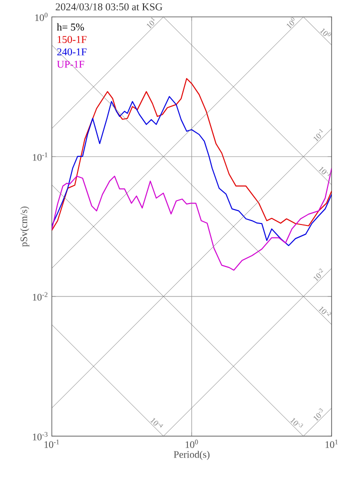 The height and width of the screenshot is (478, 346). Describe the element at coordinates (70, 27) in the screenshot. I see `annotation: h= 5%` at that location.